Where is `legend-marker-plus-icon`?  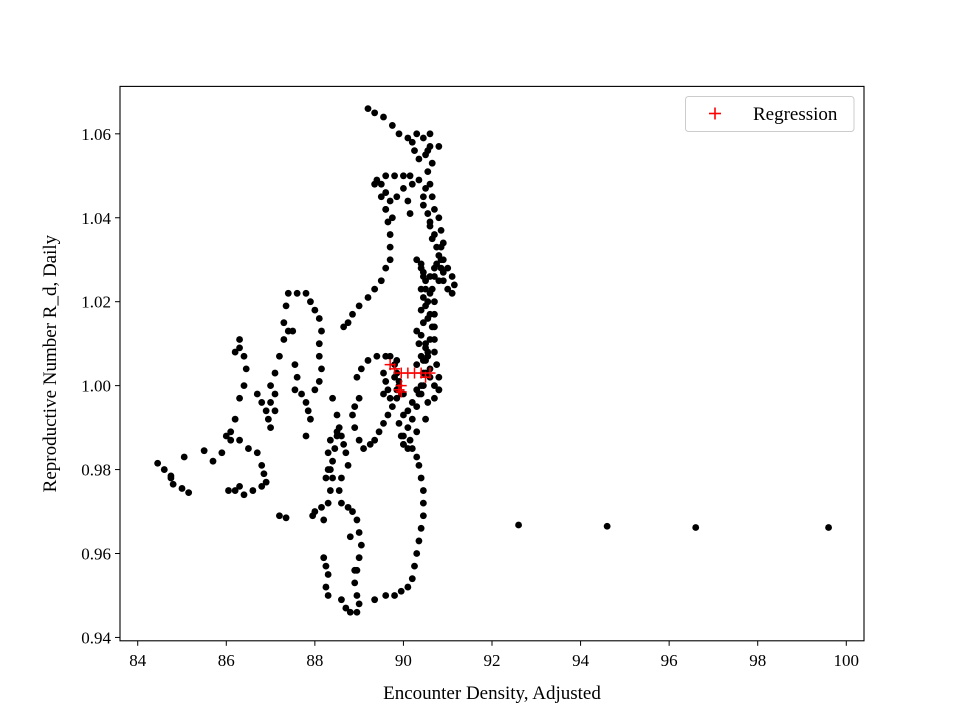 legend-marker-plus-icon is located at coordinates (715, 113).